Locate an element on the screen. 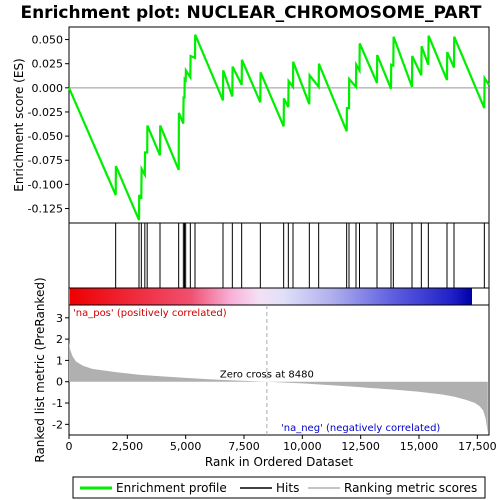 The image size is (500, 500). metric-y-tick-label: 3 is located at coordinates (59, 318).